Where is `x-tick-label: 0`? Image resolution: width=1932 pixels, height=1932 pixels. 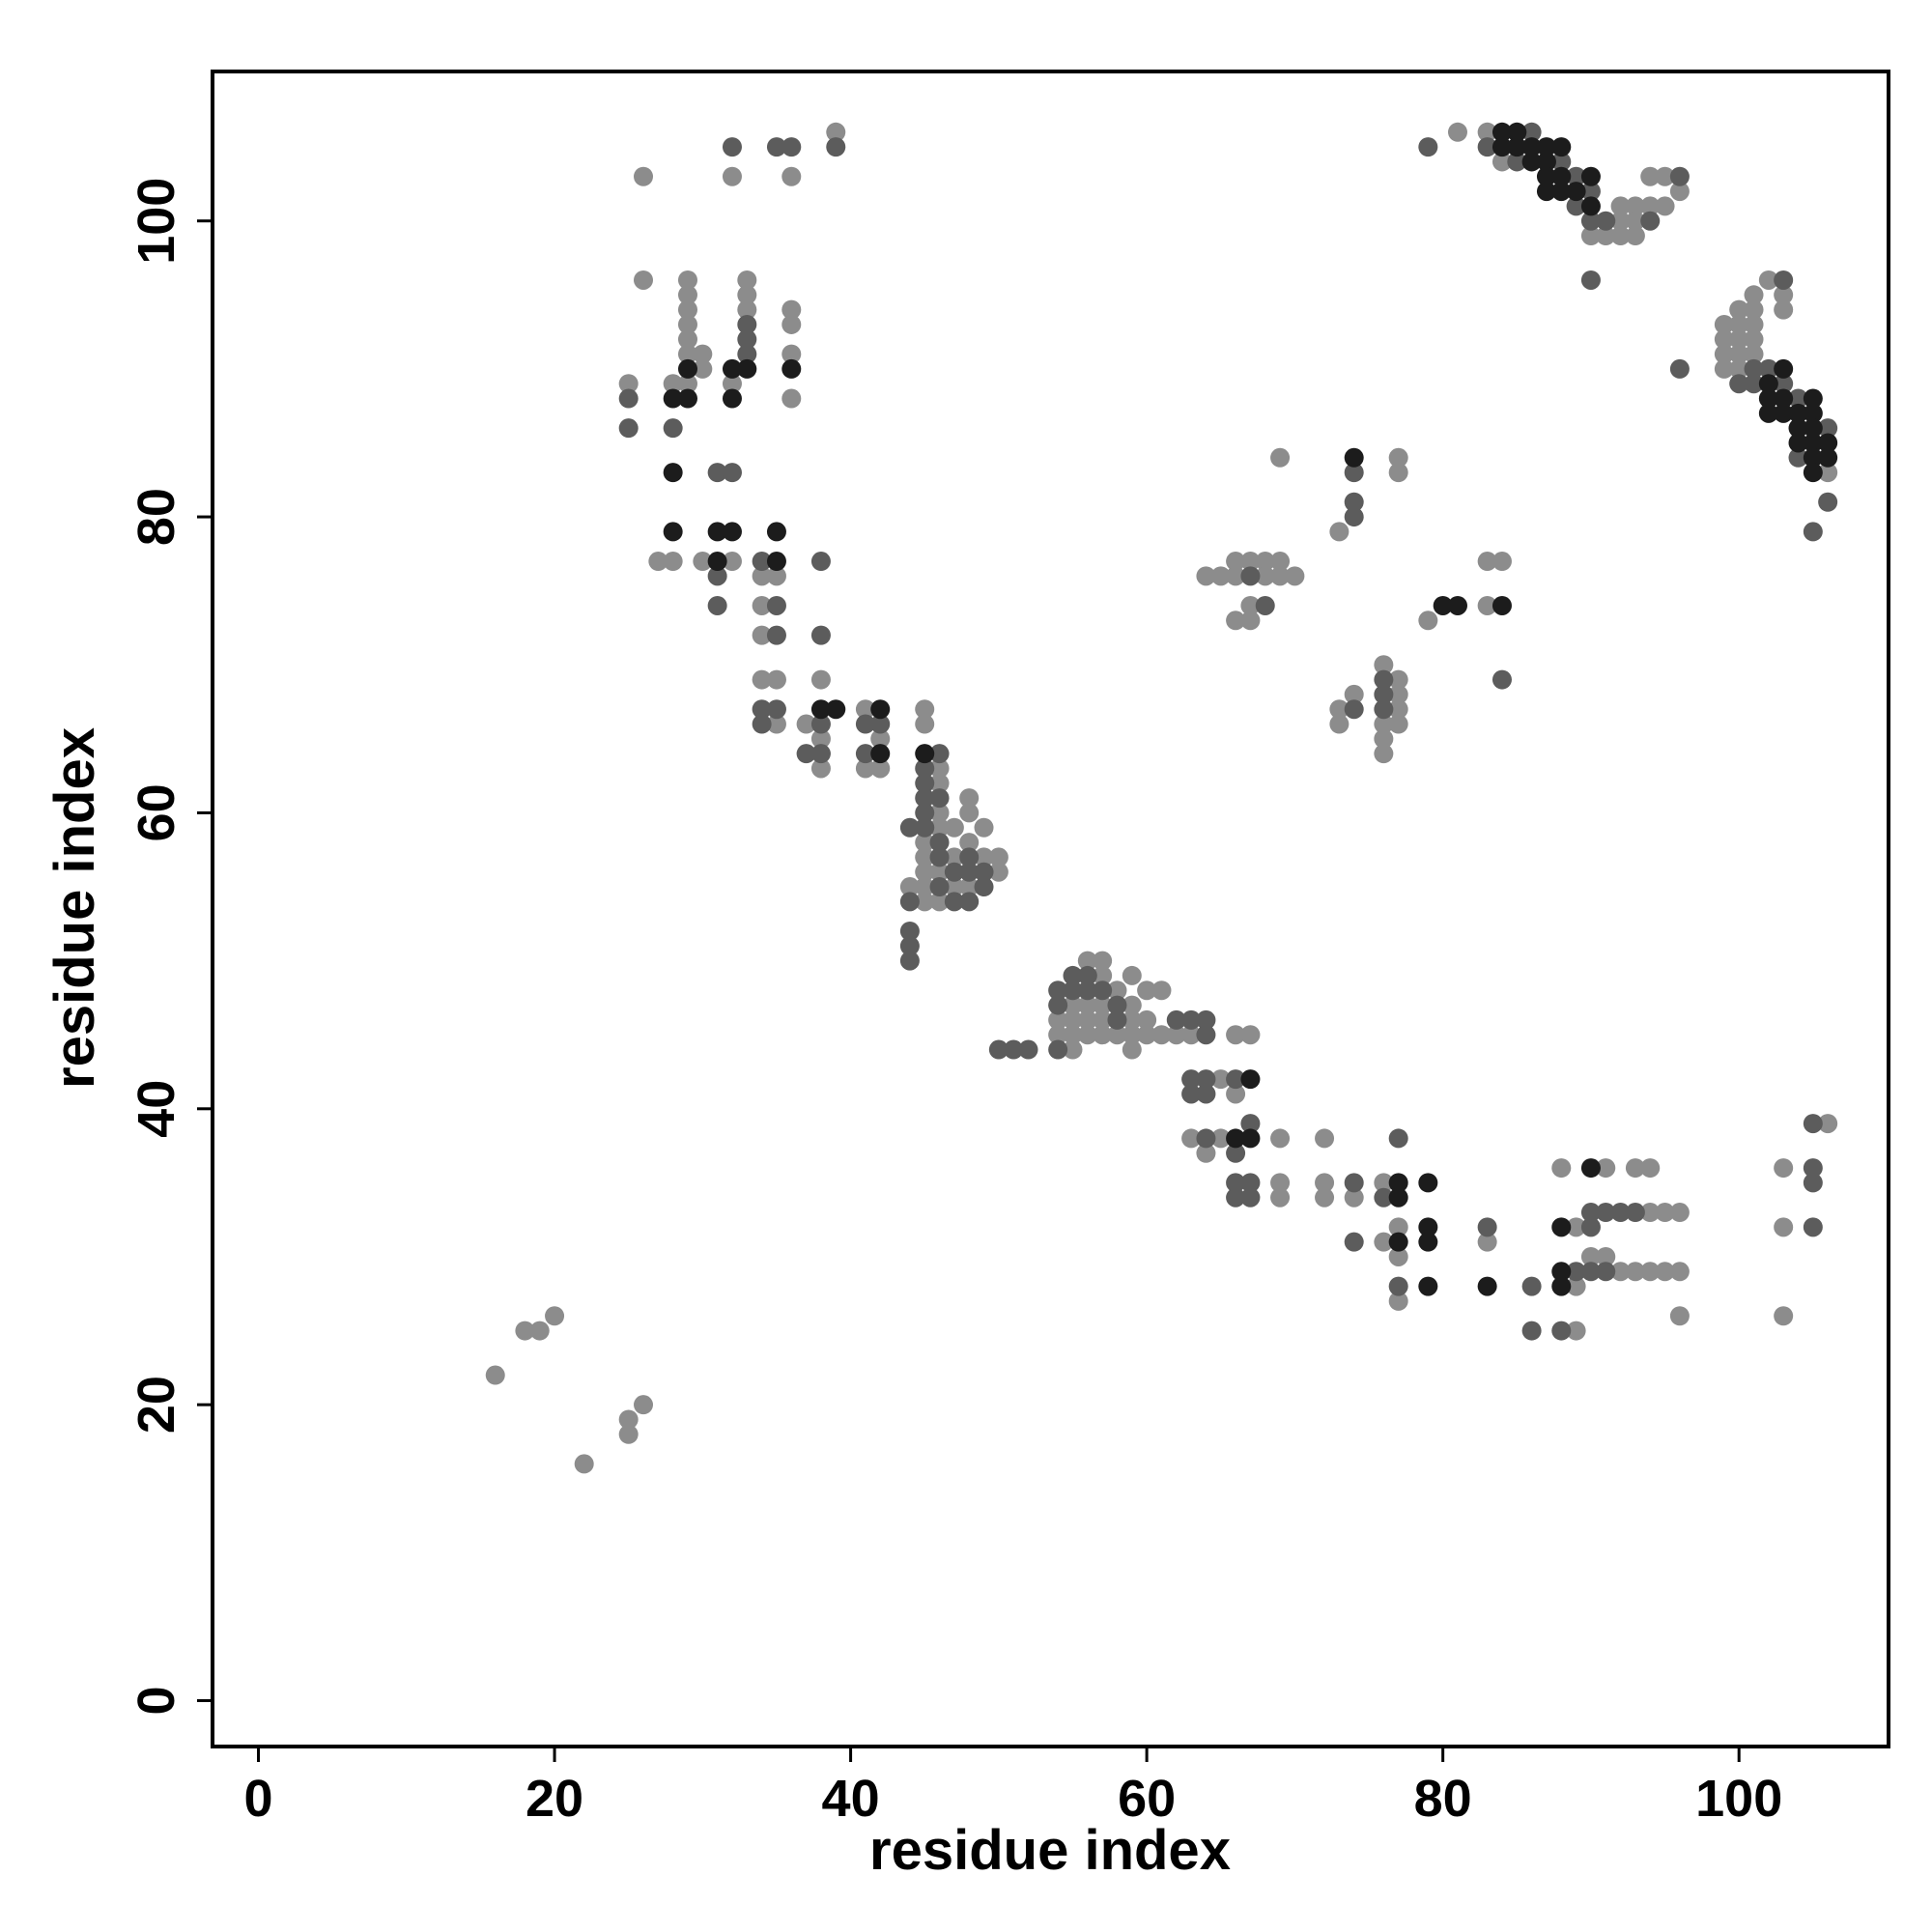 x-tick-label: 0 is located at coordinates (257, 1799).